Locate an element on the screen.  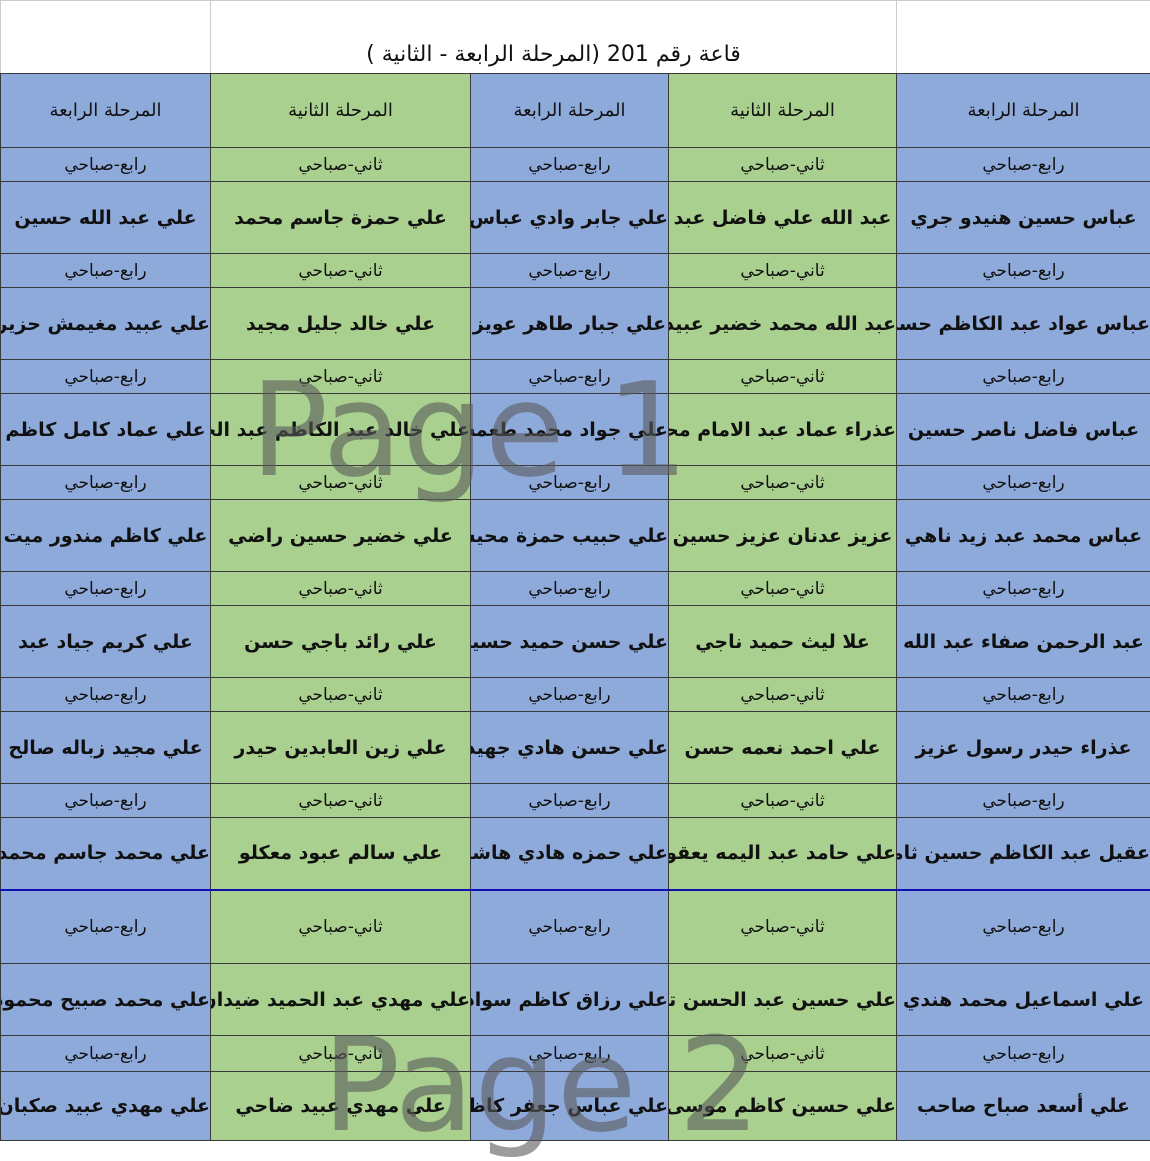
student-name: علي عباس جعفر كاظم is located at coordinates (570, 1106).